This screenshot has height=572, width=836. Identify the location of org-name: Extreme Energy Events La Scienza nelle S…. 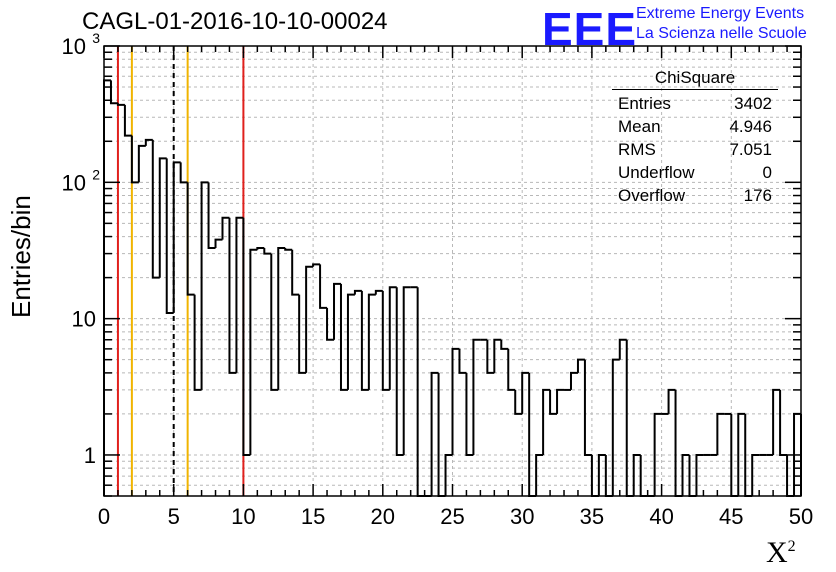
(721, 24).